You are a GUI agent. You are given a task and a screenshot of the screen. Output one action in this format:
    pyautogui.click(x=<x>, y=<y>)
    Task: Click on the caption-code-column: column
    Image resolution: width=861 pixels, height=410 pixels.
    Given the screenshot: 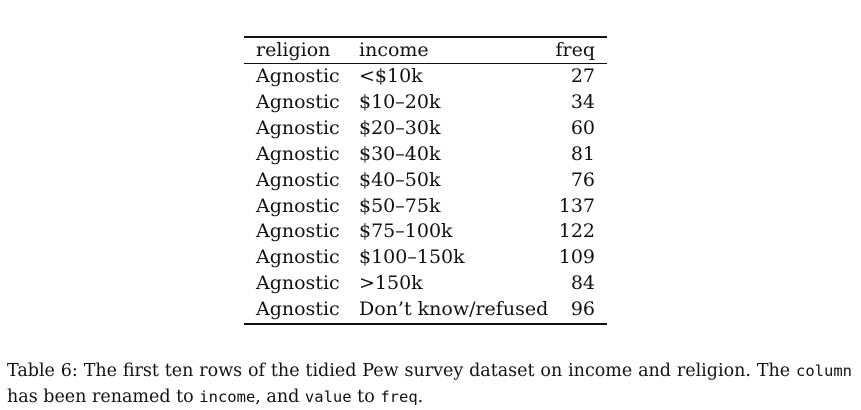 What is the action you would take?
    pyautogui.click(x=824, y=370)
    